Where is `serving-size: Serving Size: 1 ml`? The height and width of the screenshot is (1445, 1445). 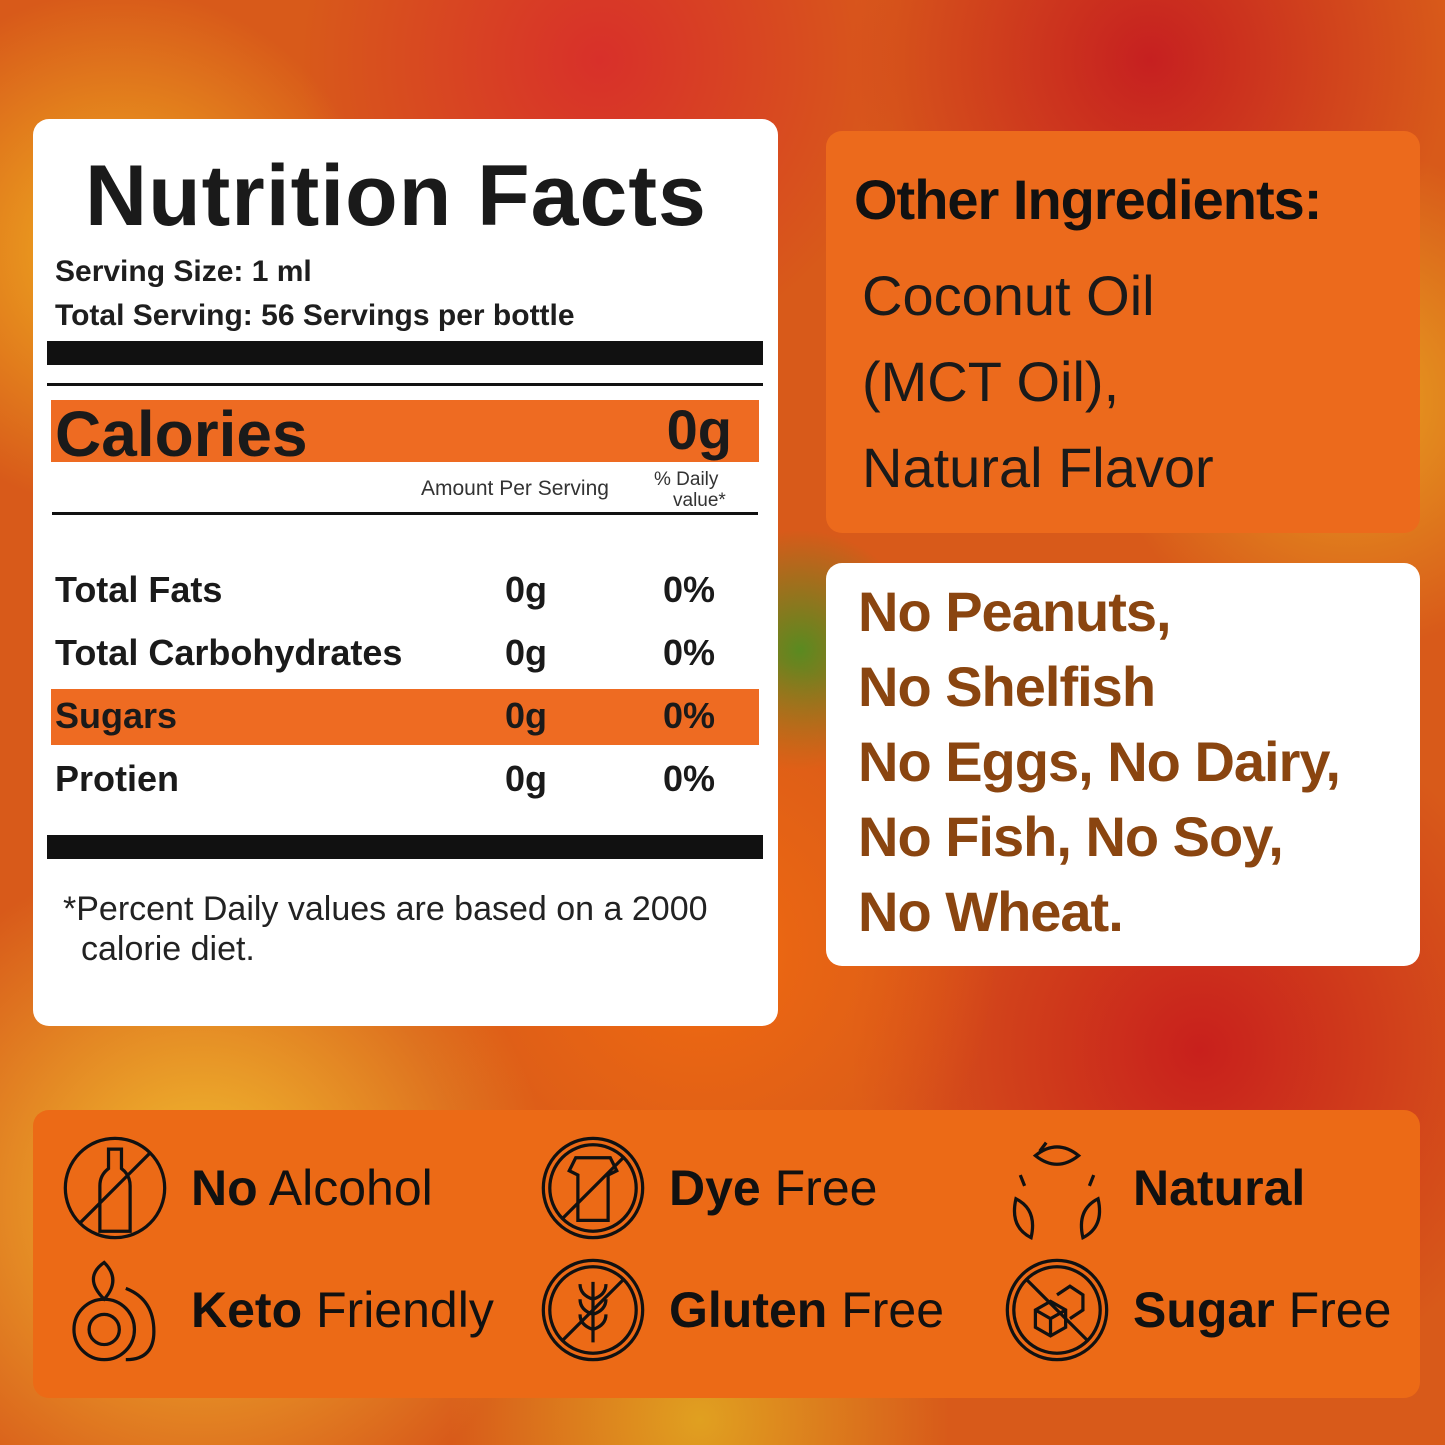 serving-size: Serving Size: 1 ml is located at coordinates (183, 271).